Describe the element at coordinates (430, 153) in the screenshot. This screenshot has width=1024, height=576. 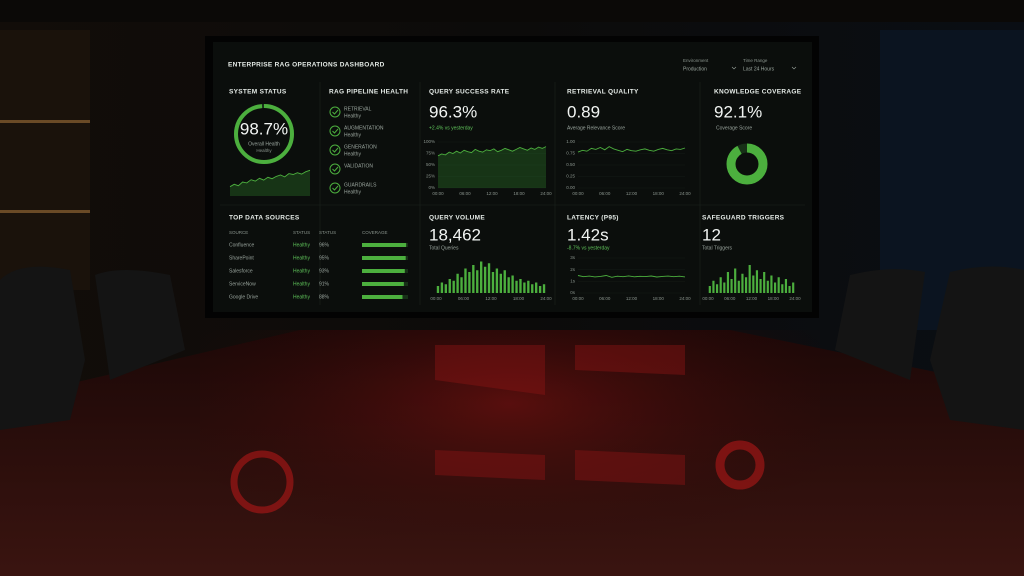
I see `y-tick-label: 75%` at that location.